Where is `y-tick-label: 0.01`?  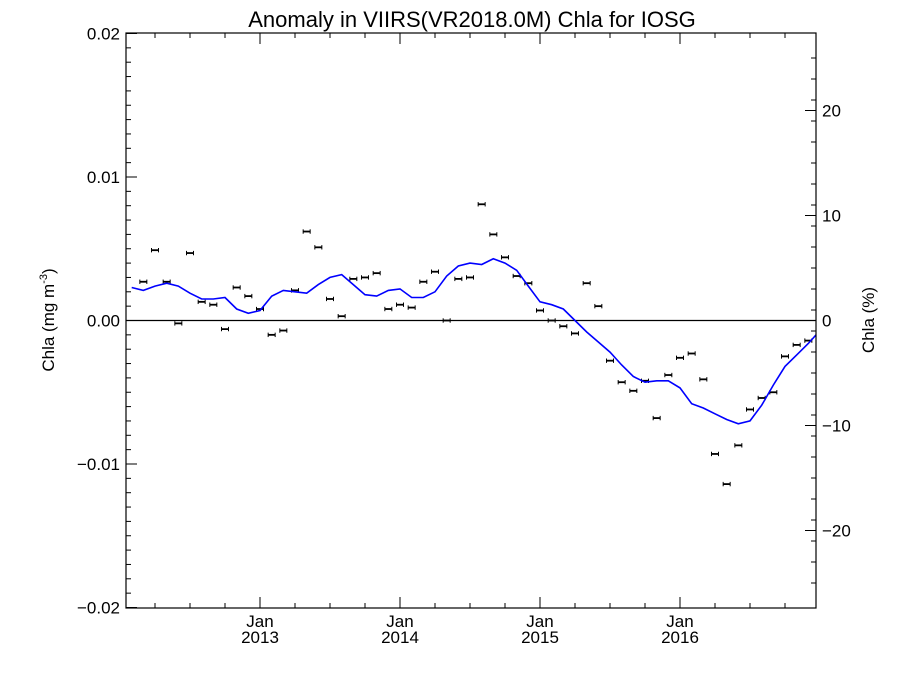 y-tick-label: 0.01 is located at coordinates (103, 177).